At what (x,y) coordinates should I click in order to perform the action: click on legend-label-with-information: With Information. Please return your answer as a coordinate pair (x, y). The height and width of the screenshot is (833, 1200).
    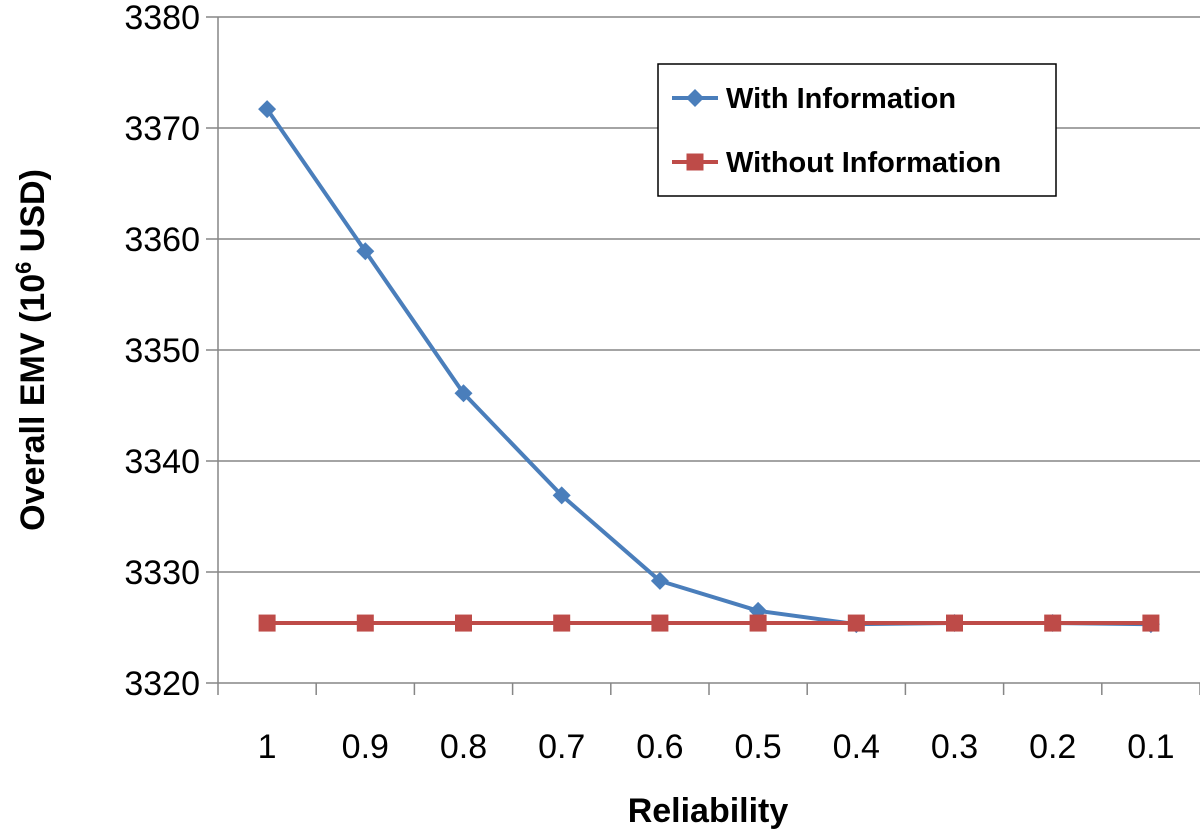
    Looking at the image, I should click on (841, 99).